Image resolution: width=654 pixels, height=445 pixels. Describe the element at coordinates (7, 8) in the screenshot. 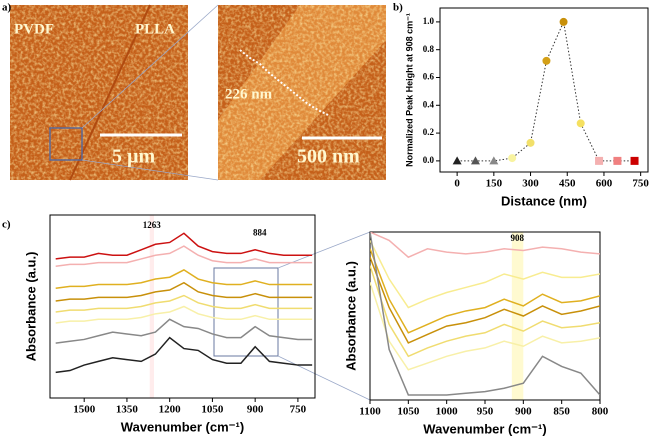

I see `panel-label: a)` at that location.